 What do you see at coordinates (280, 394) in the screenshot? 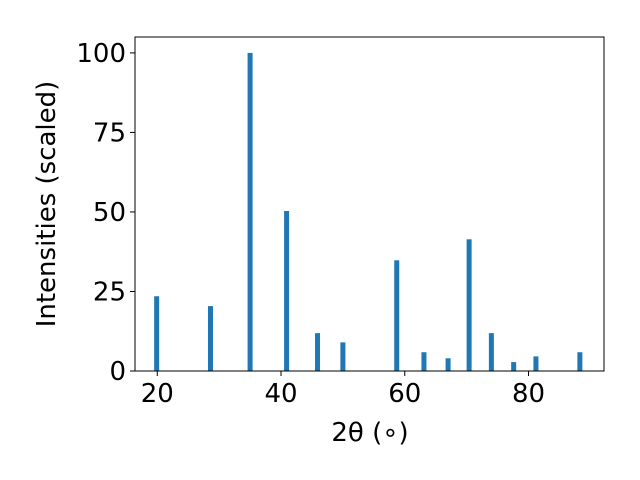
I see `x-tick-label: 40` at bounding box center [280, 394].